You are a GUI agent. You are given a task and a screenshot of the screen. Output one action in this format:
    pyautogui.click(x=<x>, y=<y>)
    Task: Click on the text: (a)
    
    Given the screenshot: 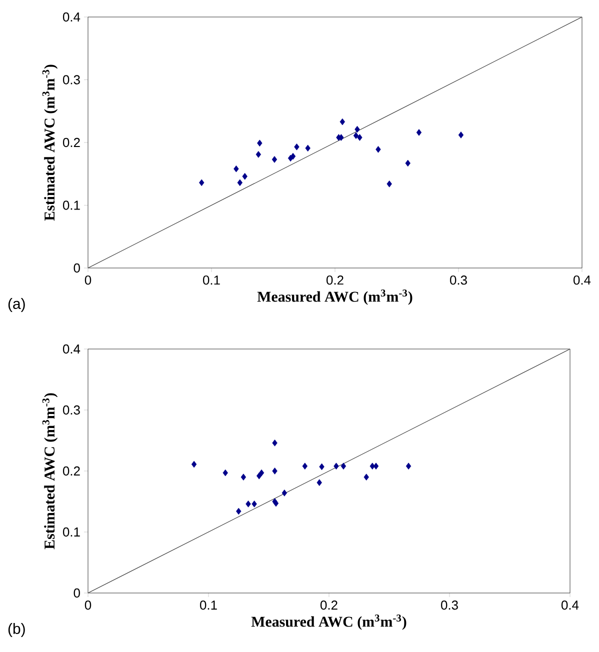 What is the action you would take?
    pyautogui.click(x=16, y=305)
    